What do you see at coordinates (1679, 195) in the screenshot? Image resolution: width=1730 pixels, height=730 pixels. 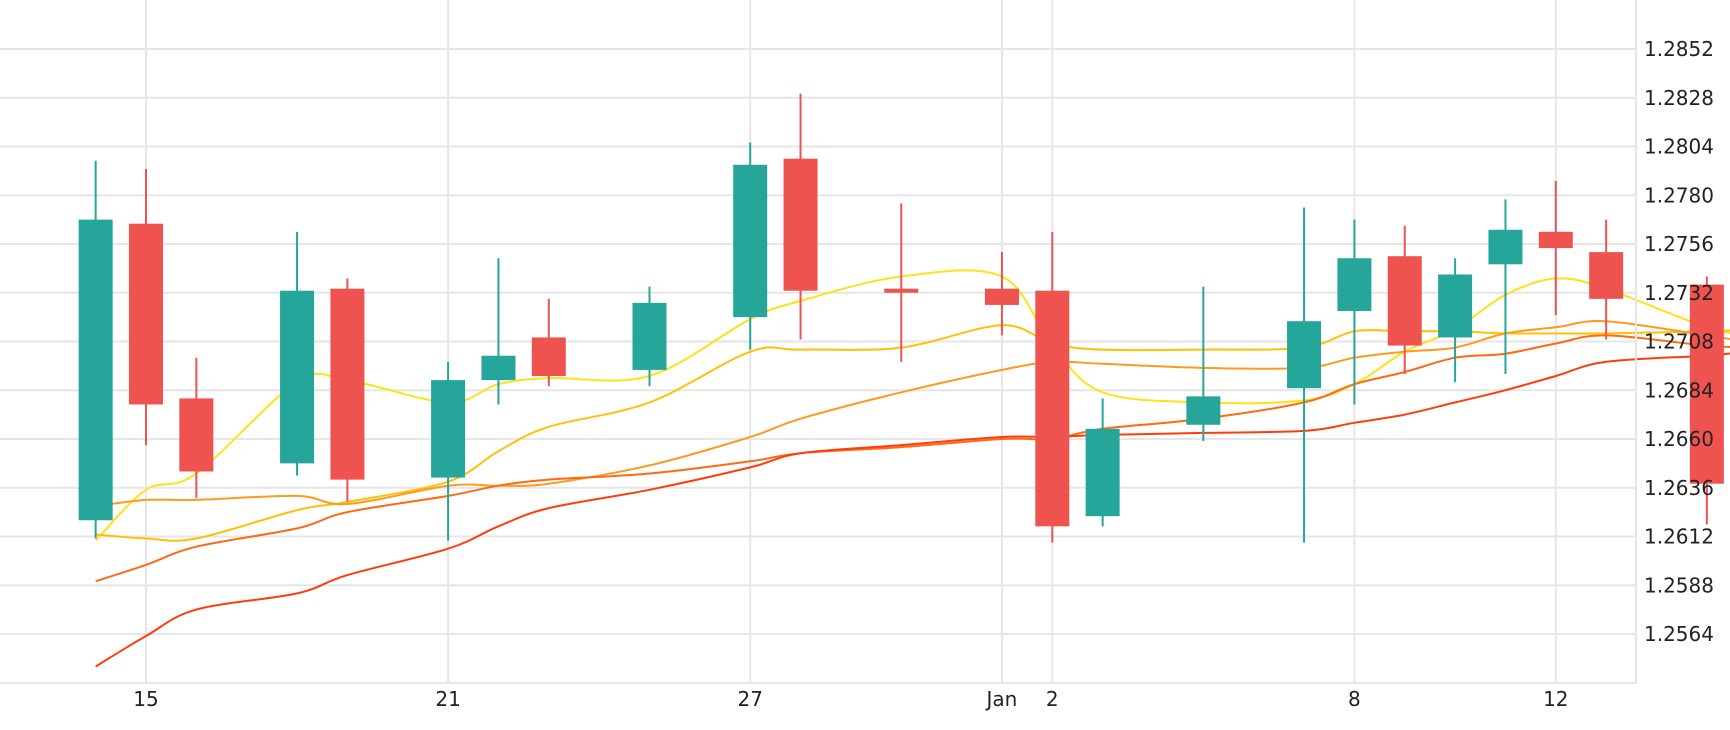 I see `y-tick-label: 1.2780` at bounding box center [1679, 195].